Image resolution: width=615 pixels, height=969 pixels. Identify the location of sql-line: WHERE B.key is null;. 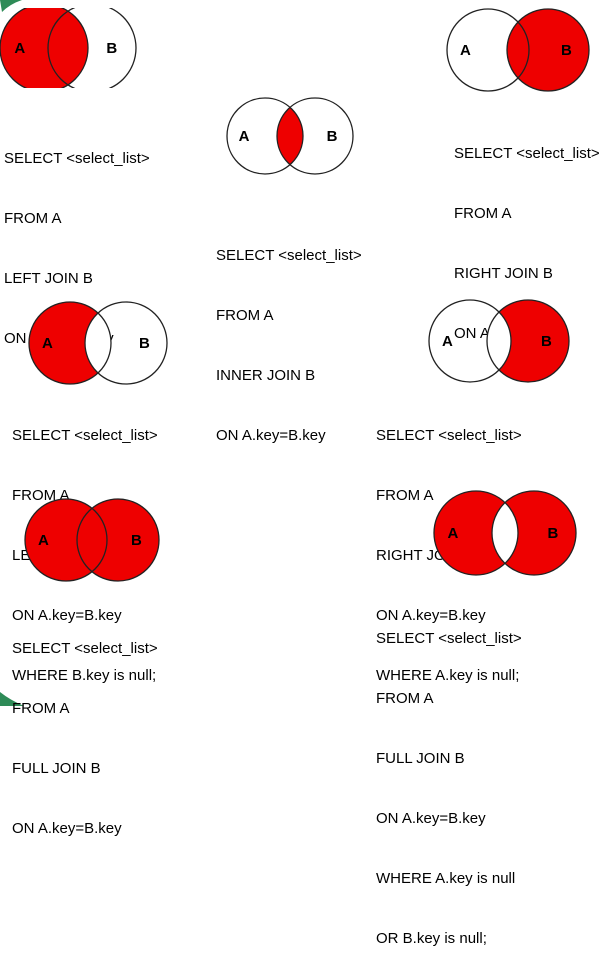
(84, 675).